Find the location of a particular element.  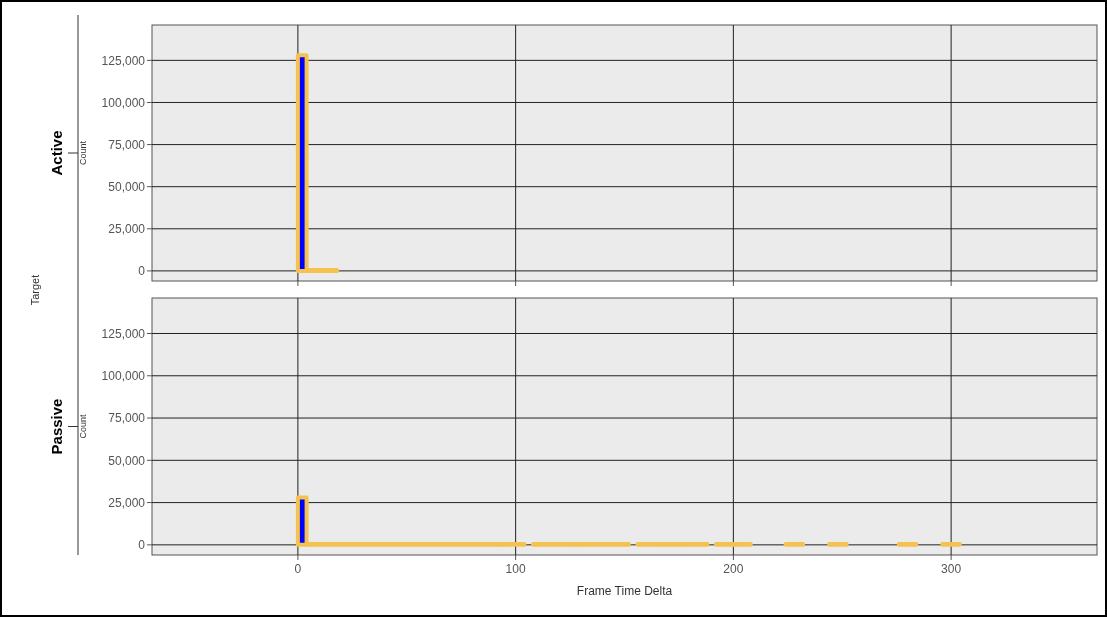

x-tick-label: 0 is located at coordinates (298, 569).